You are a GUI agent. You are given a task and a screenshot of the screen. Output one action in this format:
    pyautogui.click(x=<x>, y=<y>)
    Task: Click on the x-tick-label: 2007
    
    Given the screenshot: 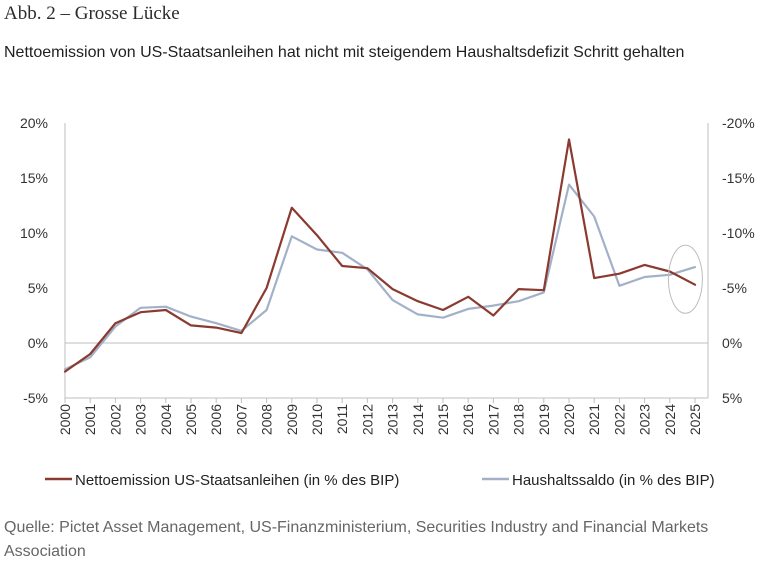 What is the action you would take?
    pyautogui.click(x=241, y=419)
    